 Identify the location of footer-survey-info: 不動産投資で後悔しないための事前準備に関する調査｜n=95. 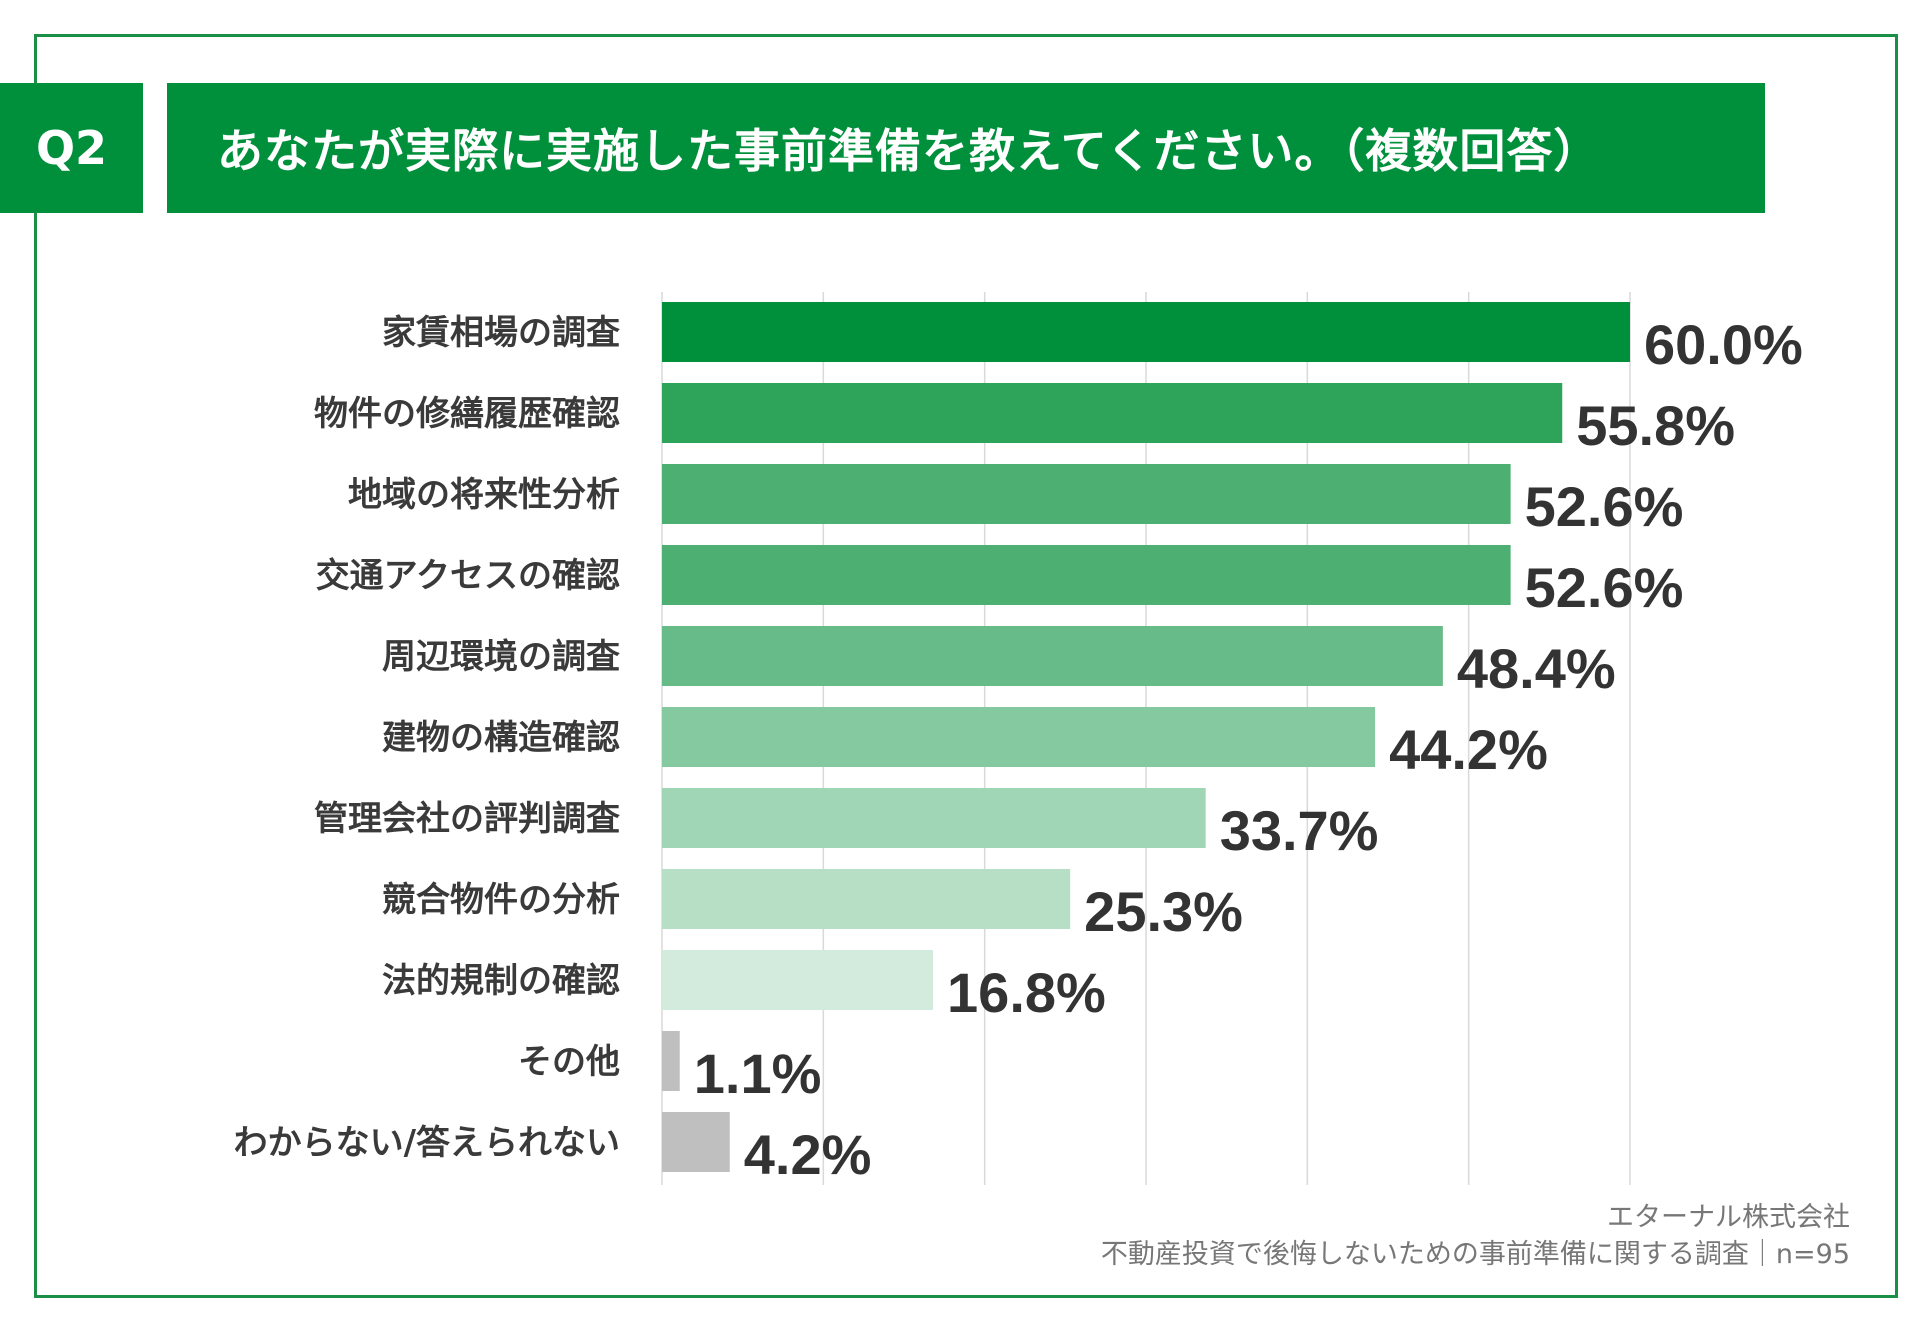
(1475, 1254).